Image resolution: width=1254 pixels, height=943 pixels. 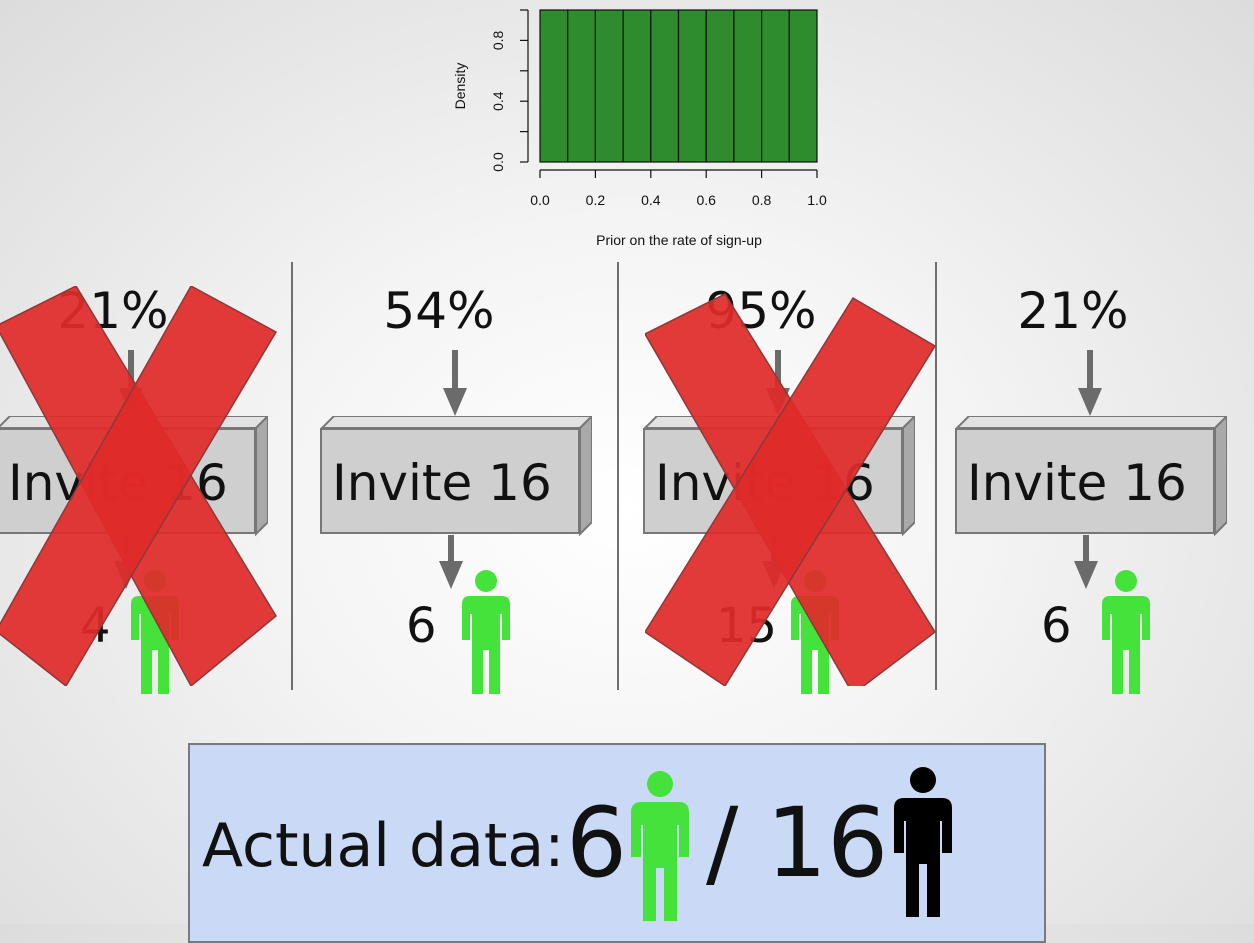 I want to click on x-tick-label: 0.4, so click(x=651, y=200).